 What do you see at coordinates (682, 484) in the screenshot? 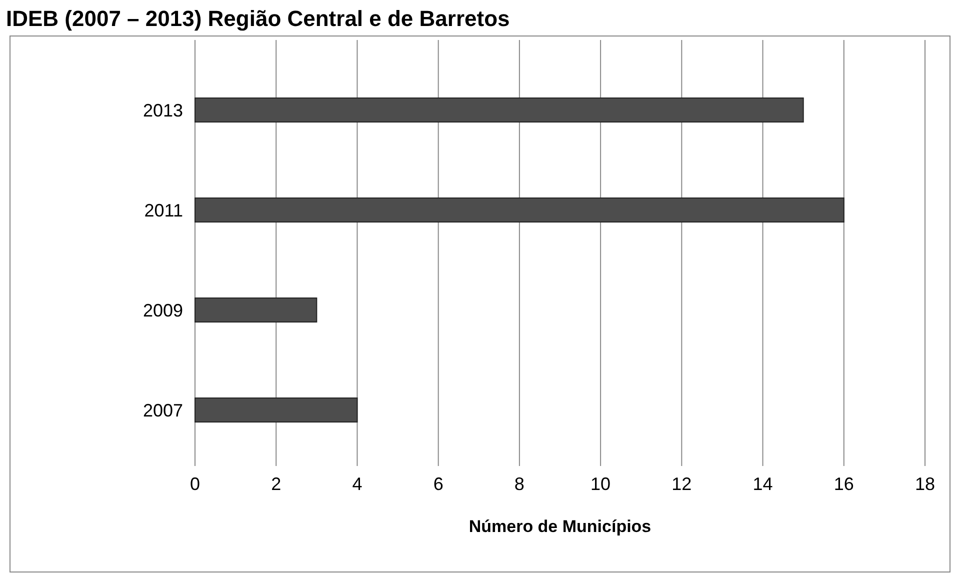
I see `x-tick-label: 12` at bounding box center [682, 484].